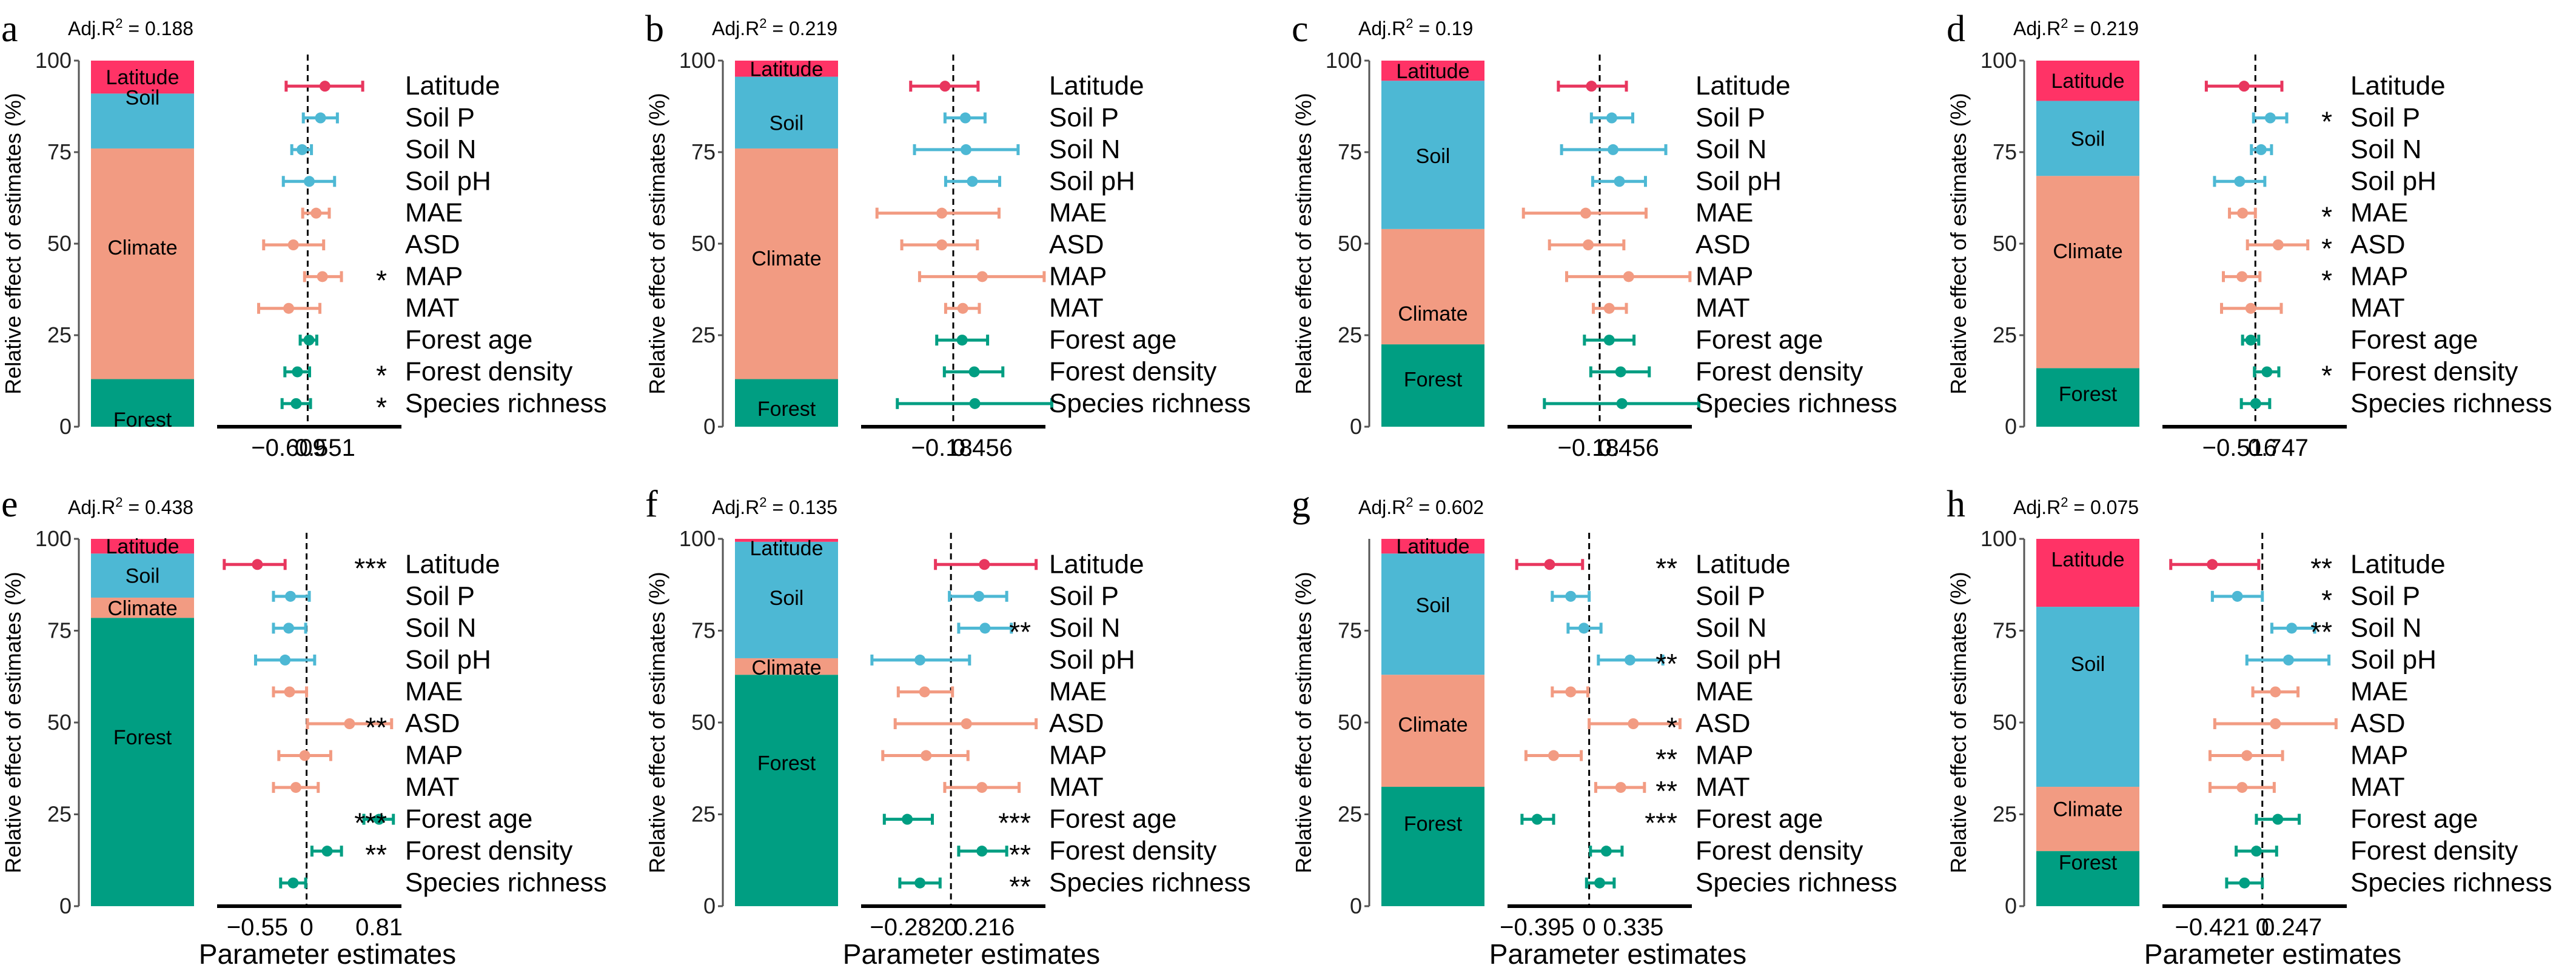 The image size is (2576, 968). Describe the element at coordinates (371, 823) in the screenshot. I see `significance-mark: ***` at that location.